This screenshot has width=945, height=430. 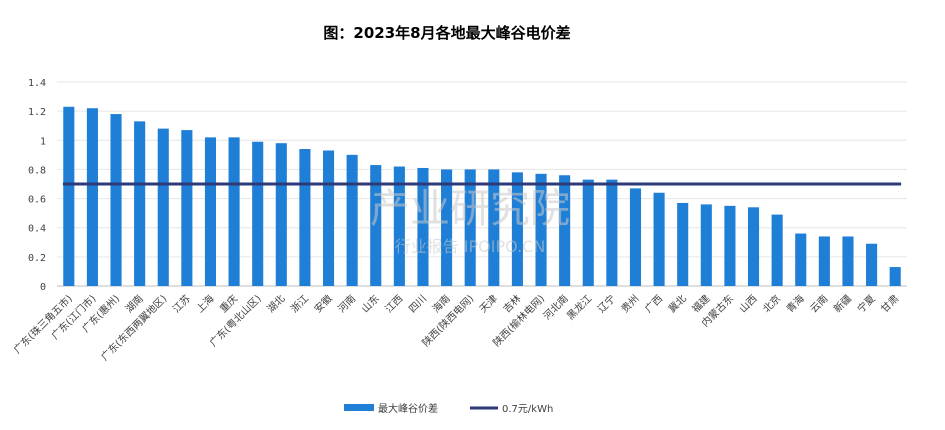 I want to click on x-category-label: 浙江, so click(x=299, y=304).